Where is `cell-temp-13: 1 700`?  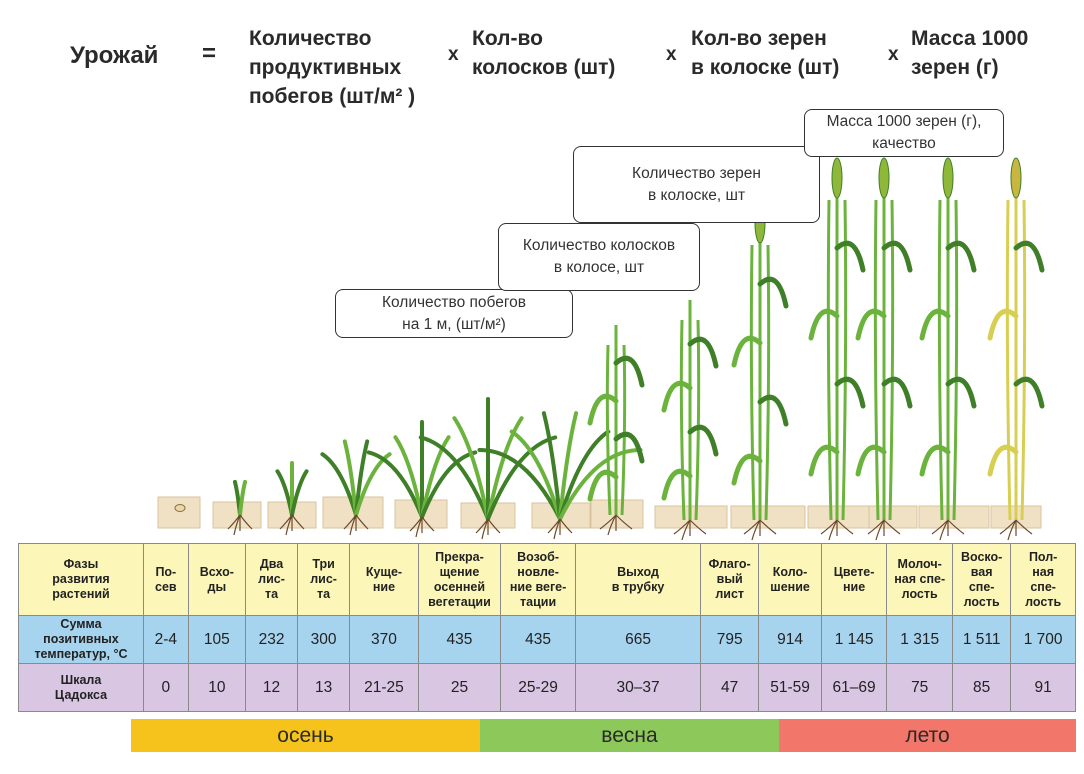
cell-temp-13: 1 700 is located at coordinates (1043, 639).